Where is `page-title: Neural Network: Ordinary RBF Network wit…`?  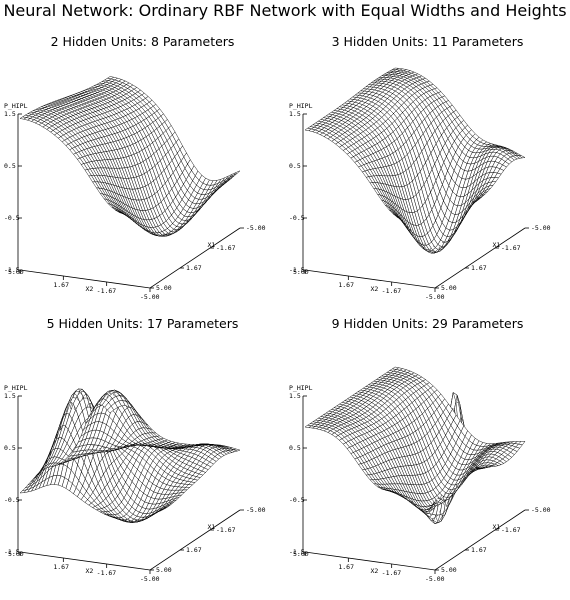 page-title: Neural Network: Ordinary RBF Network wit… is located at coordinates (285, 10).